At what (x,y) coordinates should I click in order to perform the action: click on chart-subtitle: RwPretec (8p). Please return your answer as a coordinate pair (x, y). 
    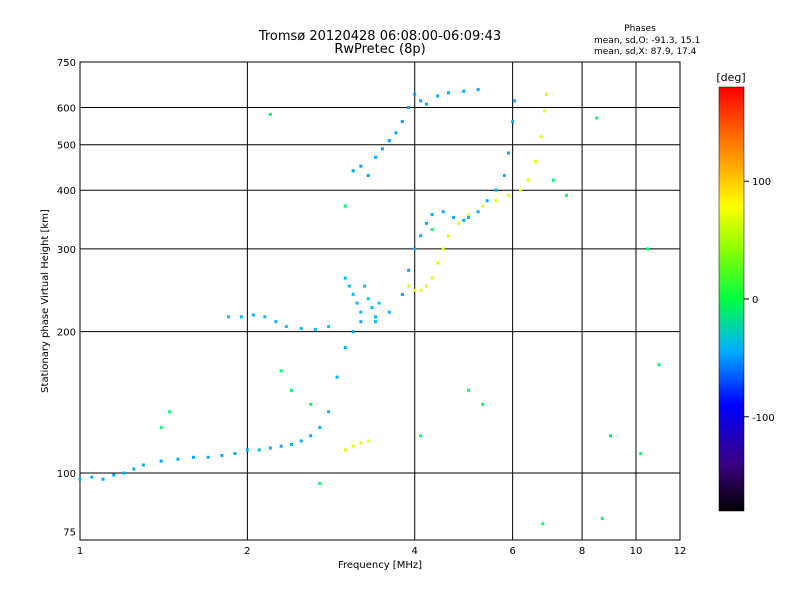
    Looking at the image, I should click on (379, 49).